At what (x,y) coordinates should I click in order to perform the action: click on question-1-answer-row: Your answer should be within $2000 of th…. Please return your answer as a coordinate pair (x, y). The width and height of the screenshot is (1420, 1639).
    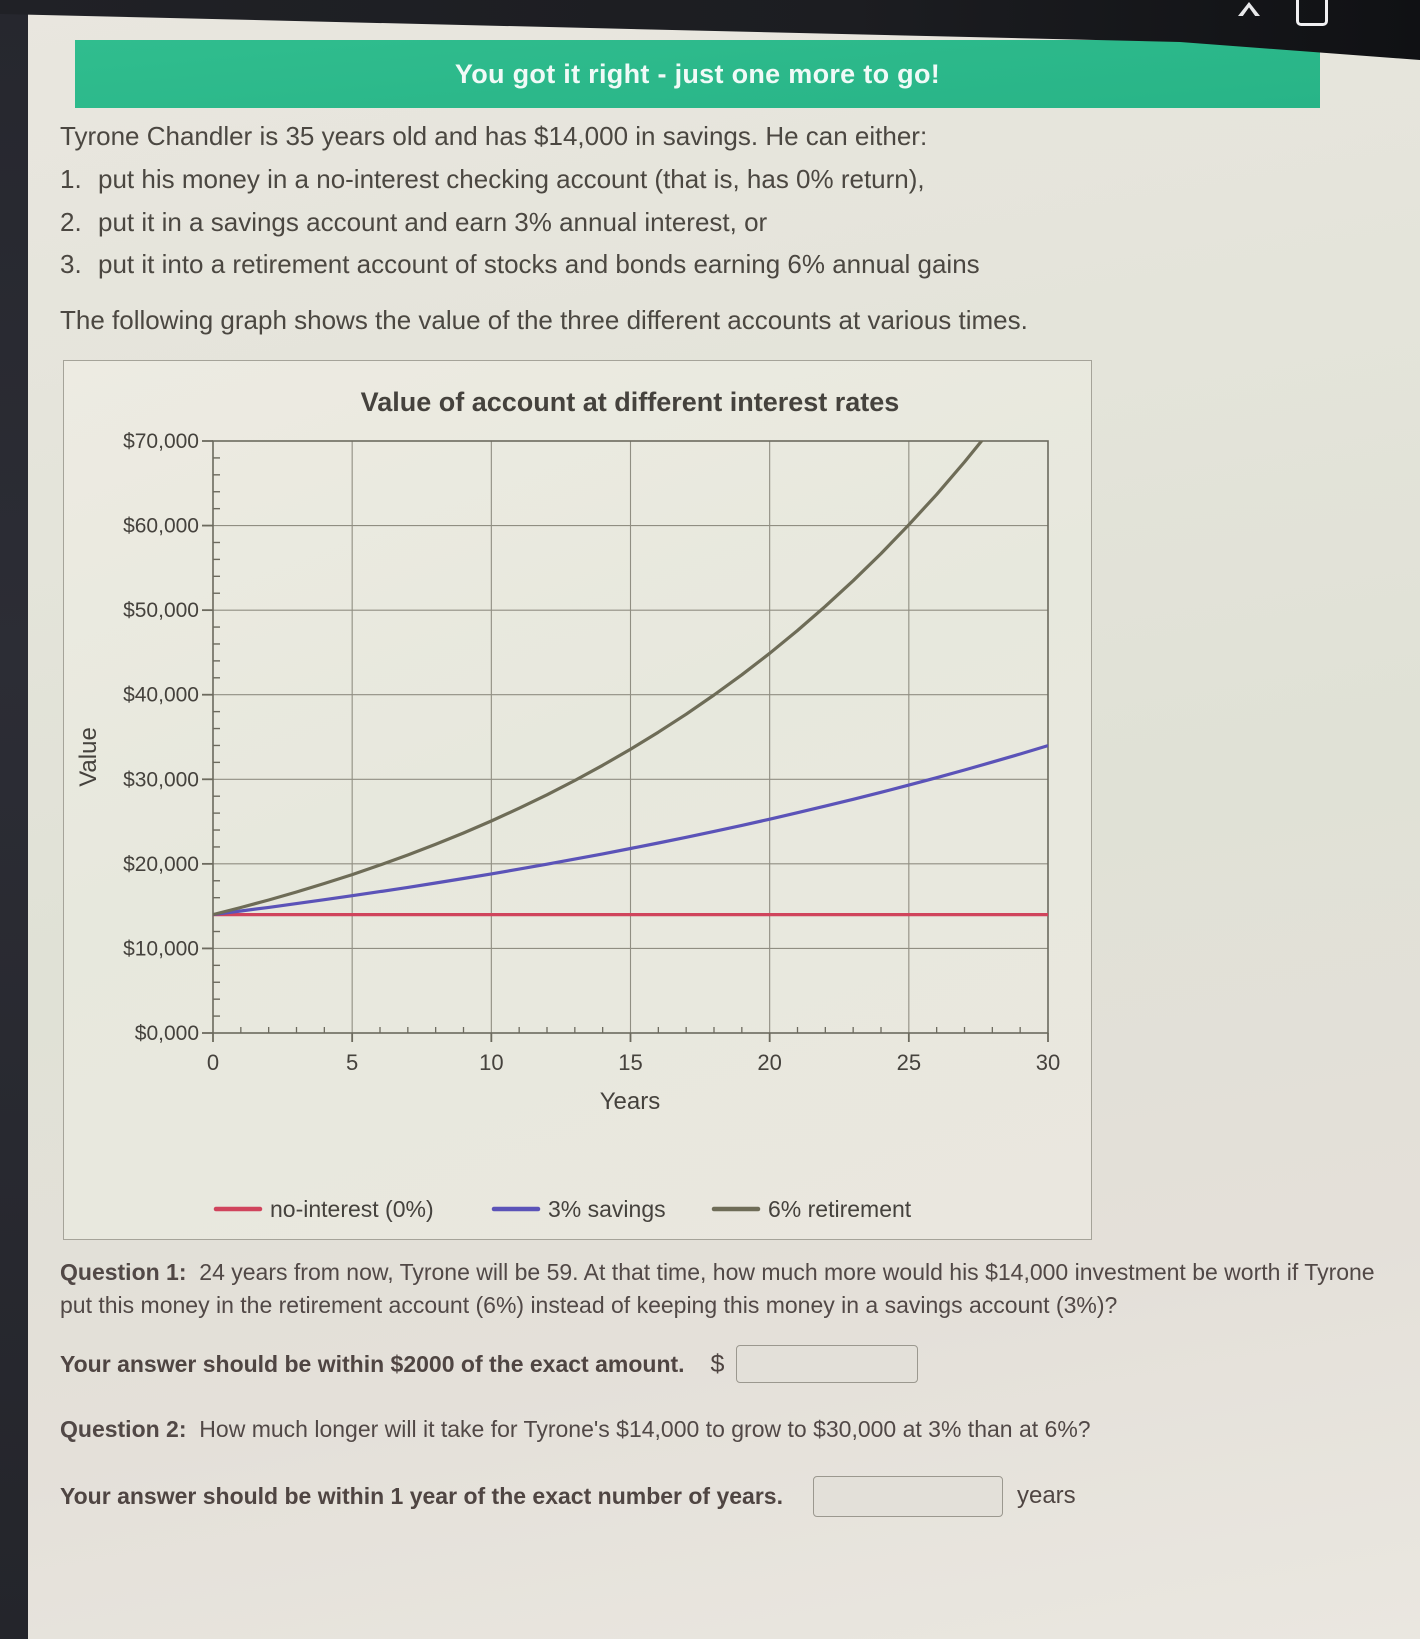
    Looking at the image, I should click on (740, 1364).